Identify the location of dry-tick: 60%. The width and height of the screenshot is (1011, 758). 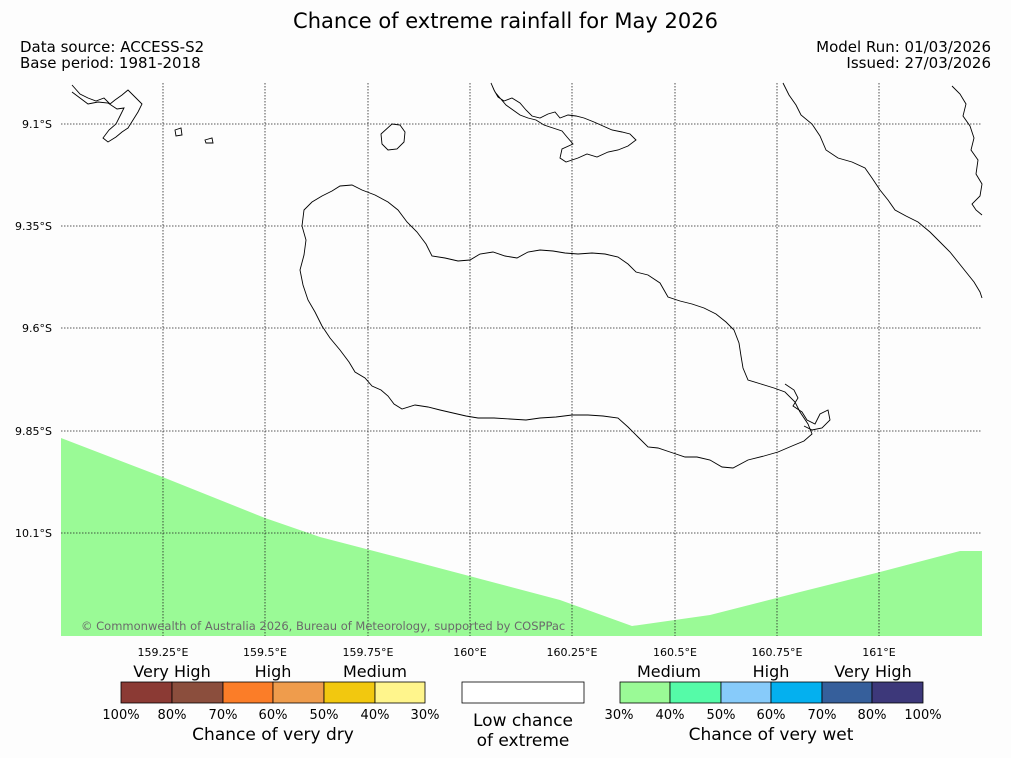
(273, 715).